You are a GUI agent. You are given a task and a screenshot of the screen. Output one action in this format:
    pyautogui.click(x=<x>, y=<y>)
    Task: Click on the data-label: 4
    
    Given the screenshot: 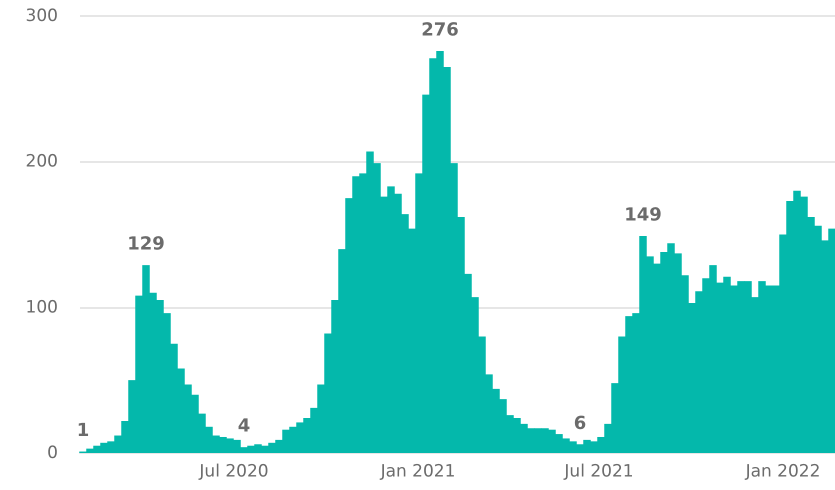 What is the action you would take?
    pyautogui.click(x=244, y=426)
    